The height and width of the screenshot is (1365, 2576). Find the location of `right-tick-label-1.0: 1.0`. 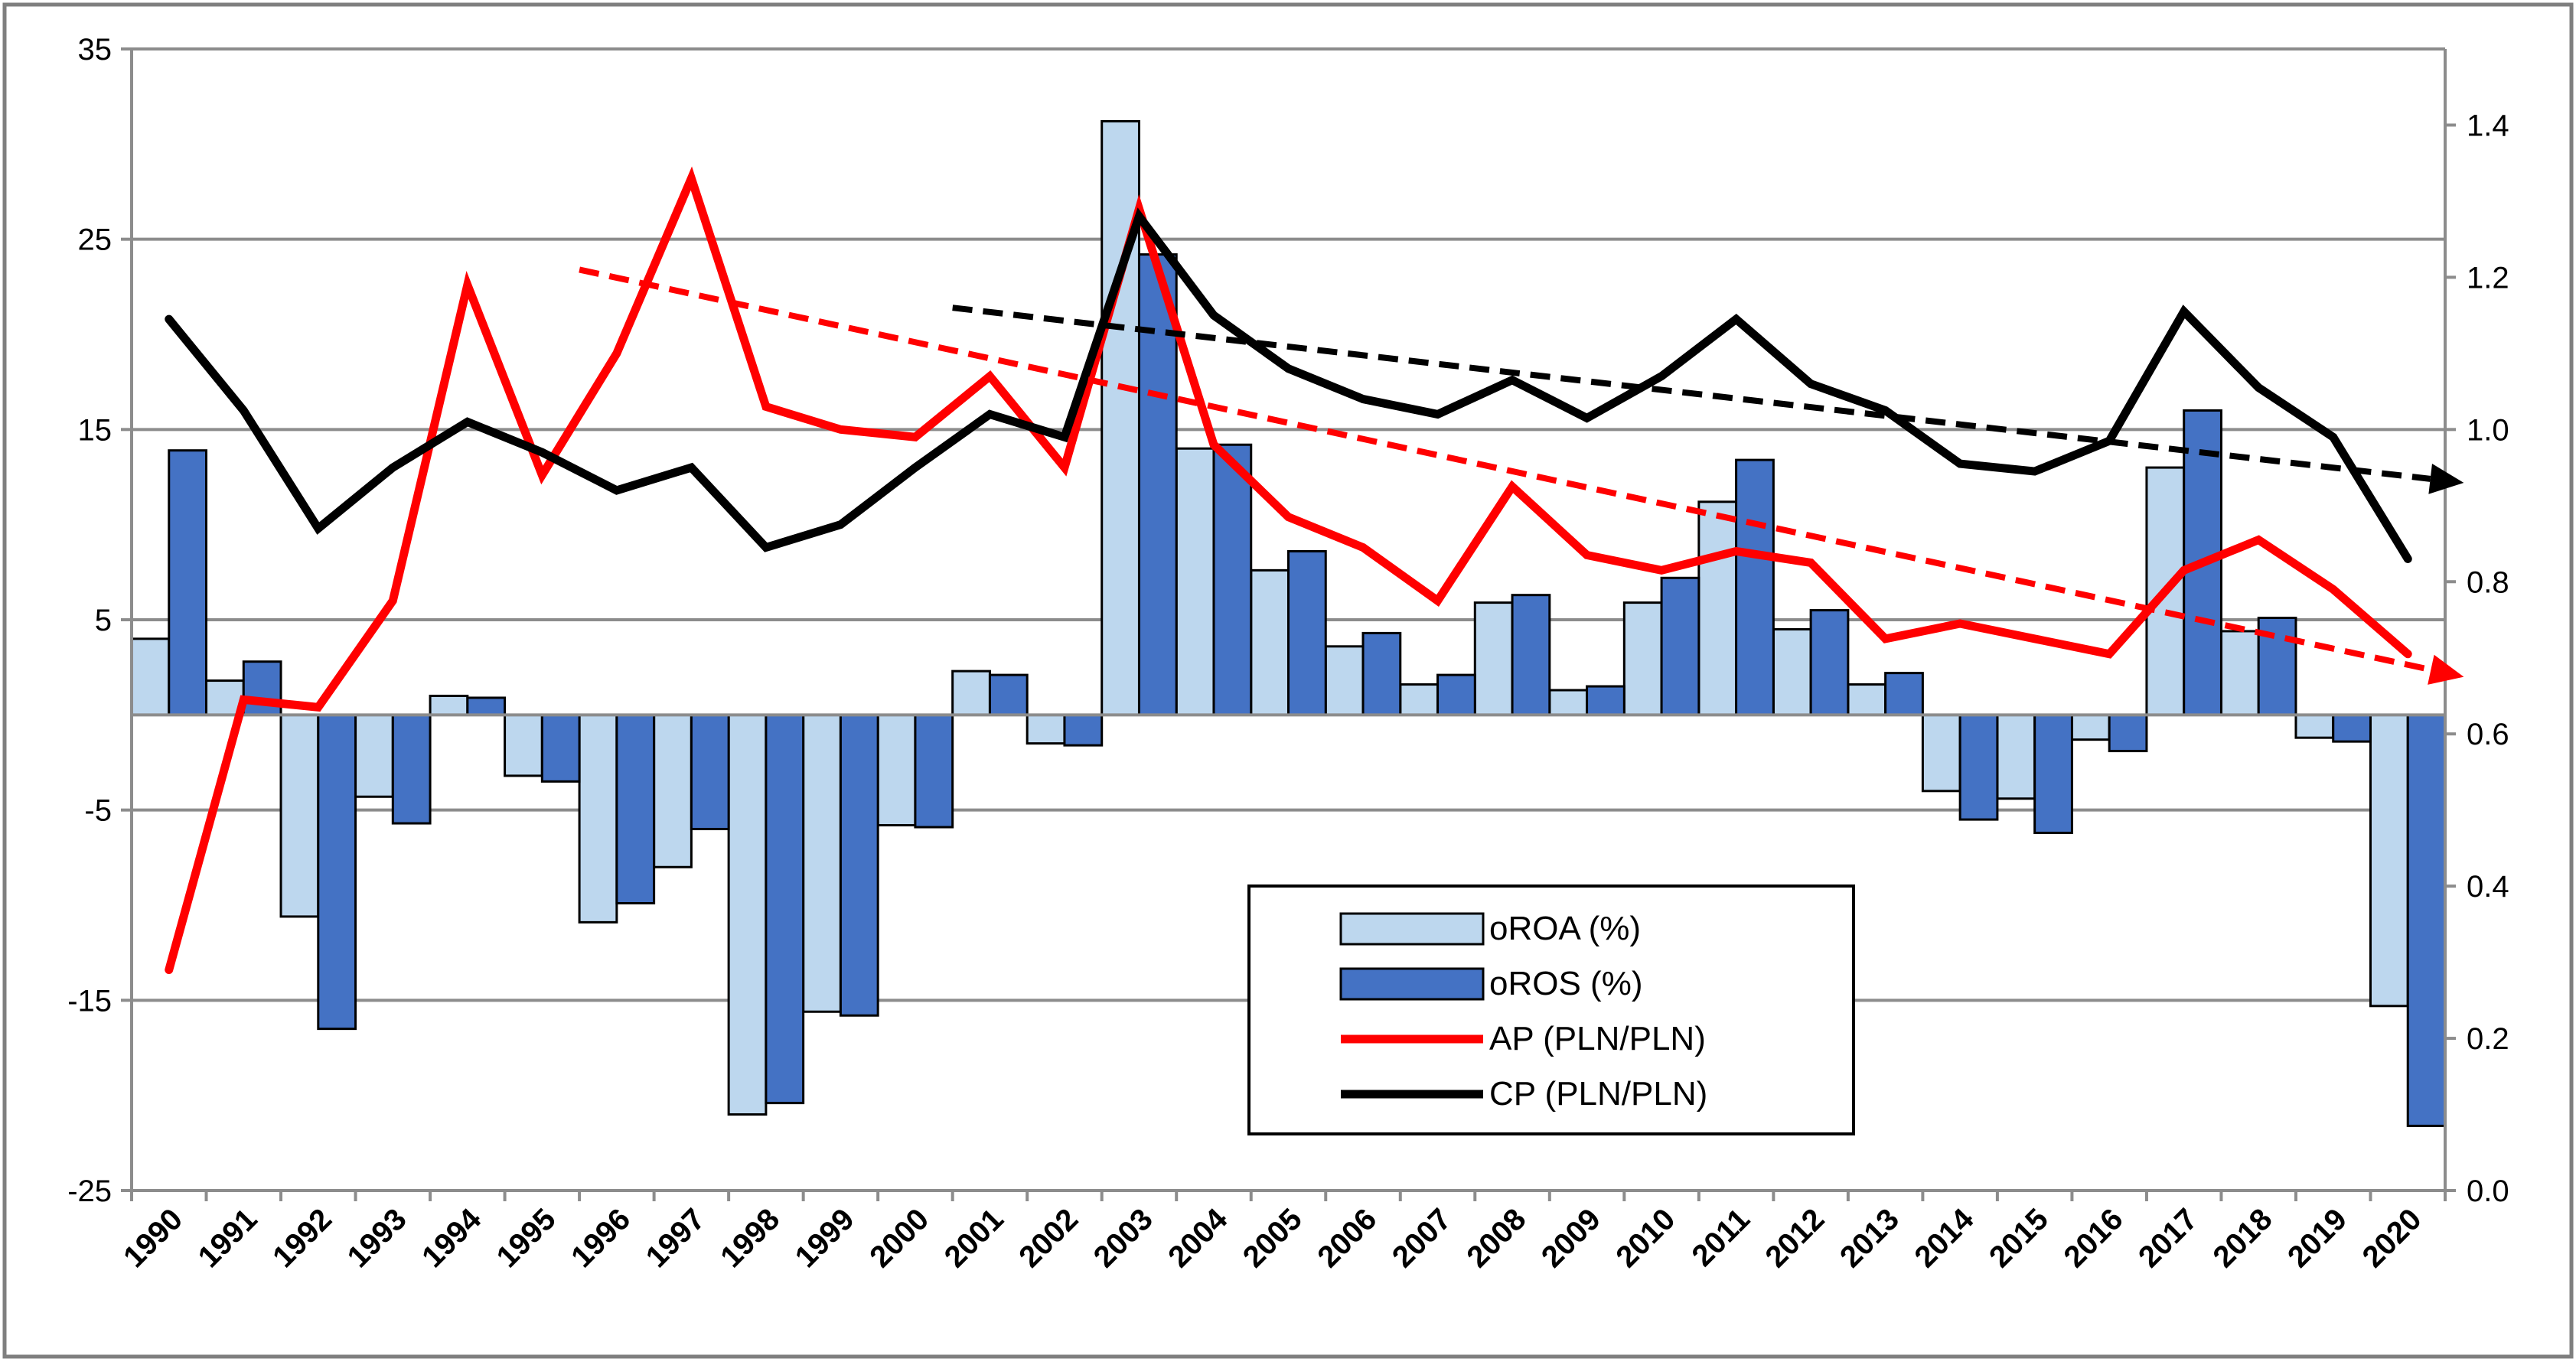

right-tick-label-1.0: 1.0 is located at coordinates (2488, 430).